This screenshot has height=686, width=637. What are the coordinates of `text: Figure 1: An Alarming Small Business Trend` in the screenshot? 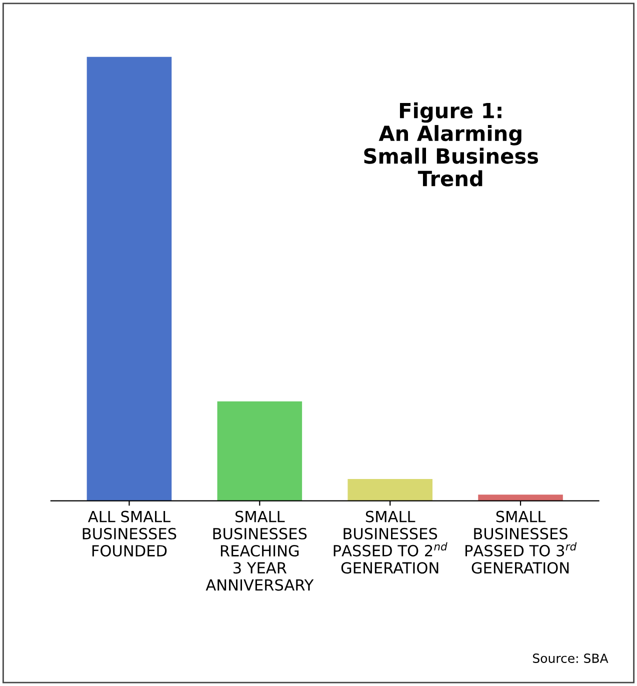 It's located at (451, 144).